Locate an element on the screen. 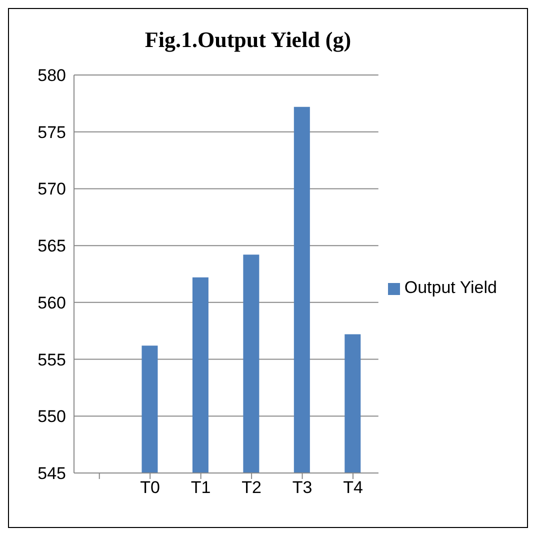 The image size is (558, 549). y-tick-label: 580 is located at coordinates (52, 76).